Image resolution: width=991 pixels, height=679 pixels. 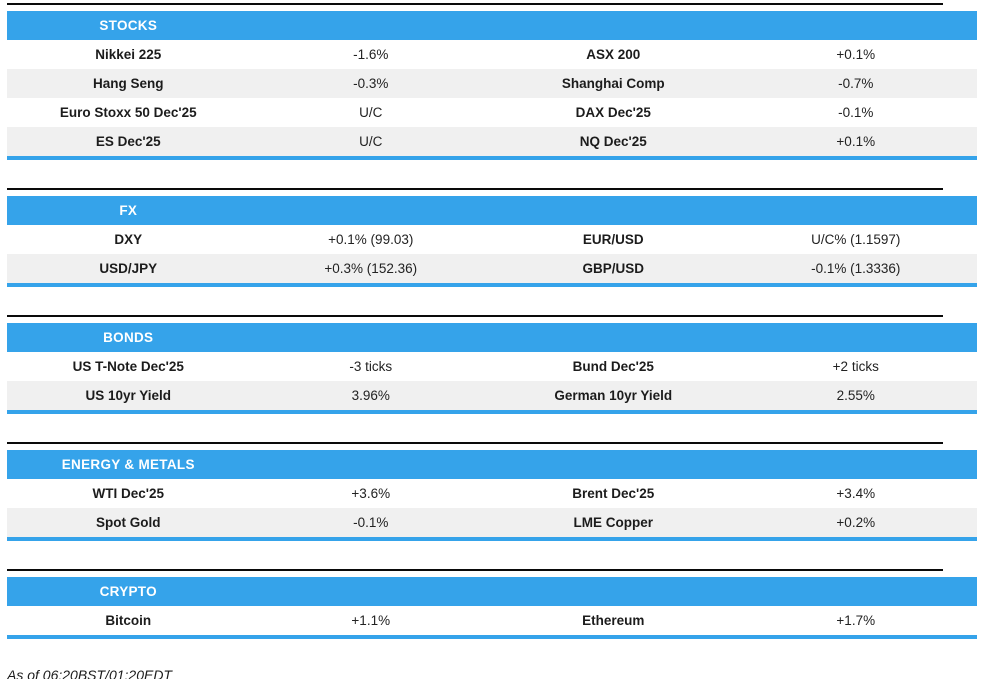 What do you see at coordinates (856, 522) in the screenshot?
I see `instrument-change: +0.2%` at bounding box center [856, 522].